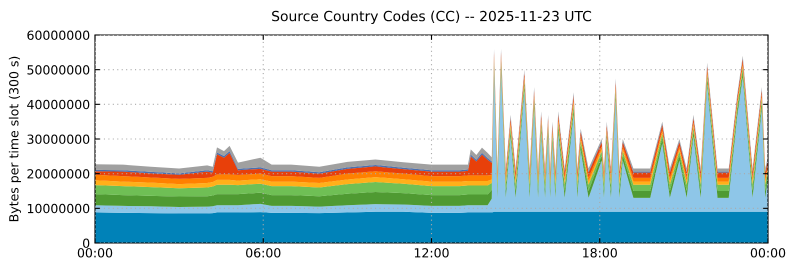 The width and height of the screenshot is (790, 267). What do you see at coordinates (58, 70) in the screenshot?
I see `y-tick-label: 50000000` at bounding box center [58, 70].